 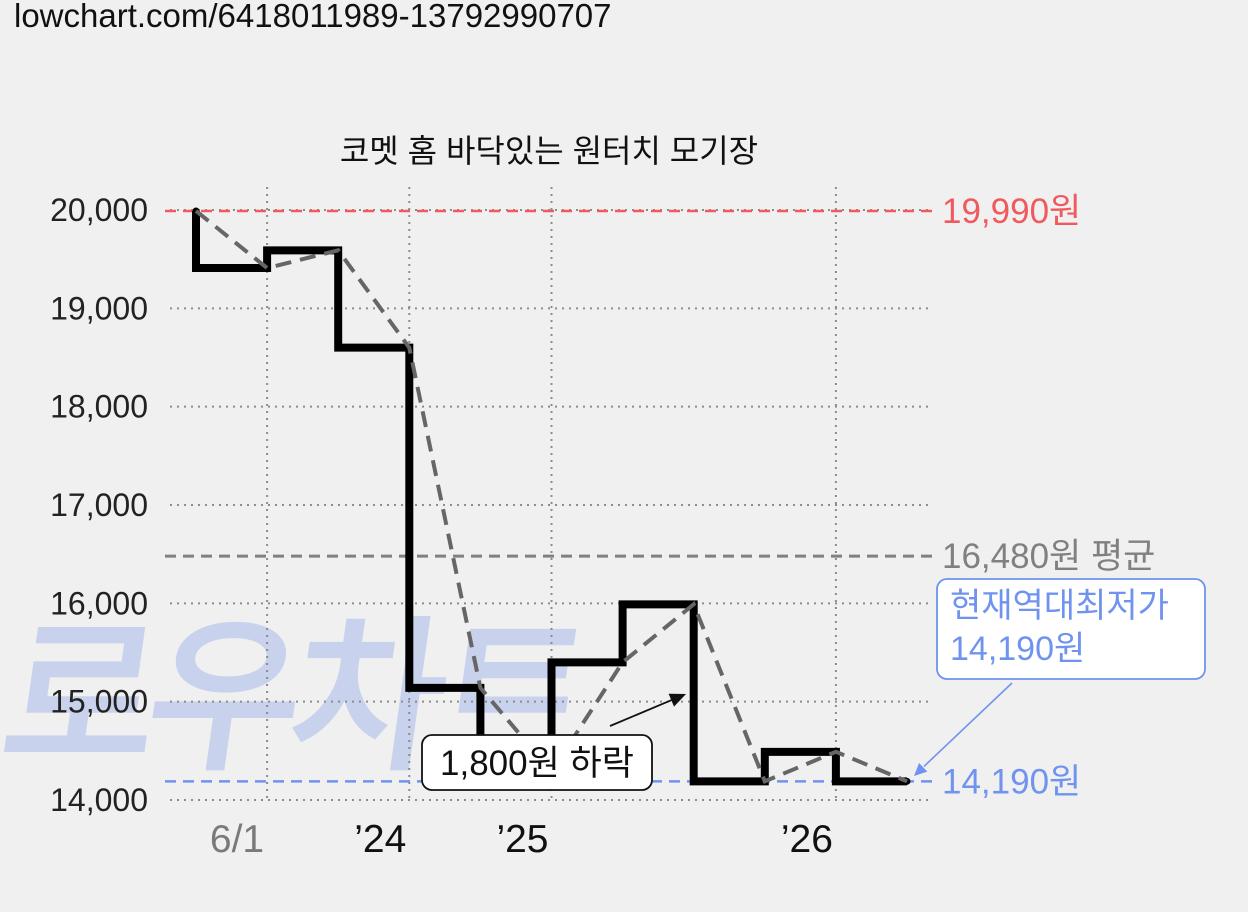 What do you see at coordinates (921, 769) in the screenshot?
I see `callout-arrow-head` at bounding box center [921, 769].